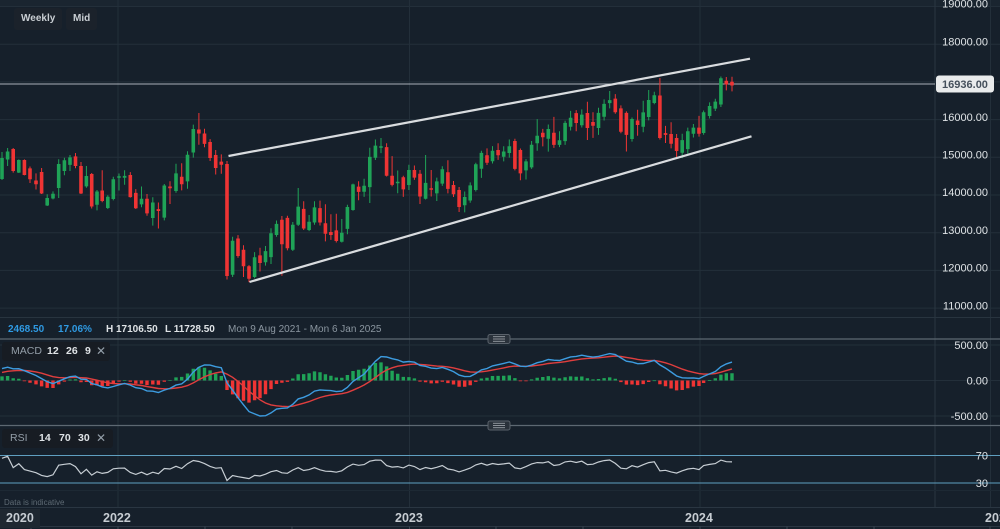 This screenshot has width=1000, height=529. Describe the element at coordinates (965, 118) in the screenshot. I see `svg-text: 16000.00` at that location.